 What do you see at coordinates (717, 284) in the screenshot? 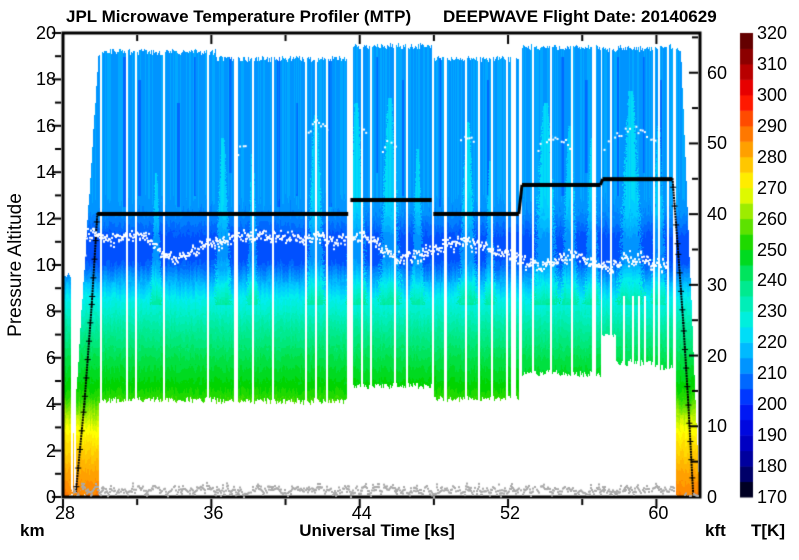
I see `kft-tick-label: 30` at bounding box center [717, 284].